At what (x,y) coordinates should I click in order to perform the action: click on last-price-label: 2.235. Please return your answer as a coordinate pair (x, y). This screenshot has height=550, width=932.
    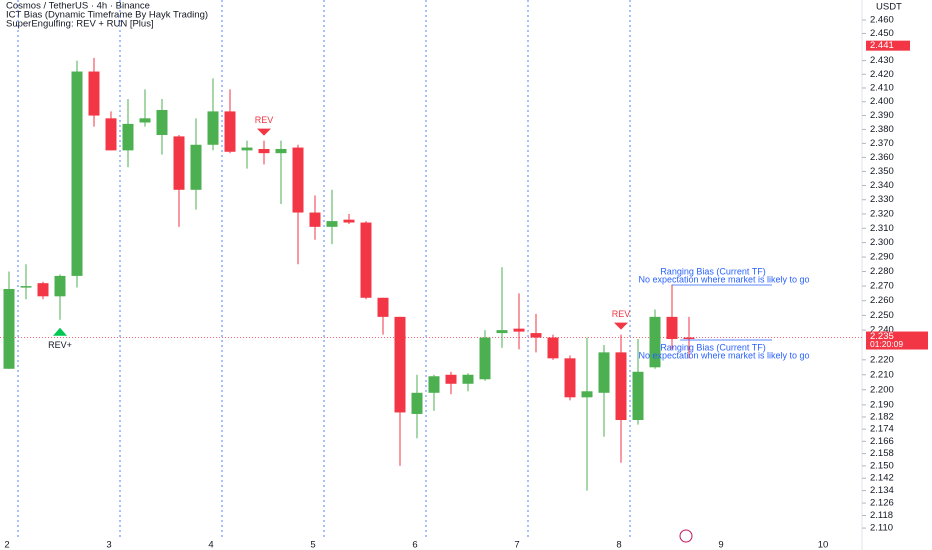
    Looking at the image, I should click on (882, 336).